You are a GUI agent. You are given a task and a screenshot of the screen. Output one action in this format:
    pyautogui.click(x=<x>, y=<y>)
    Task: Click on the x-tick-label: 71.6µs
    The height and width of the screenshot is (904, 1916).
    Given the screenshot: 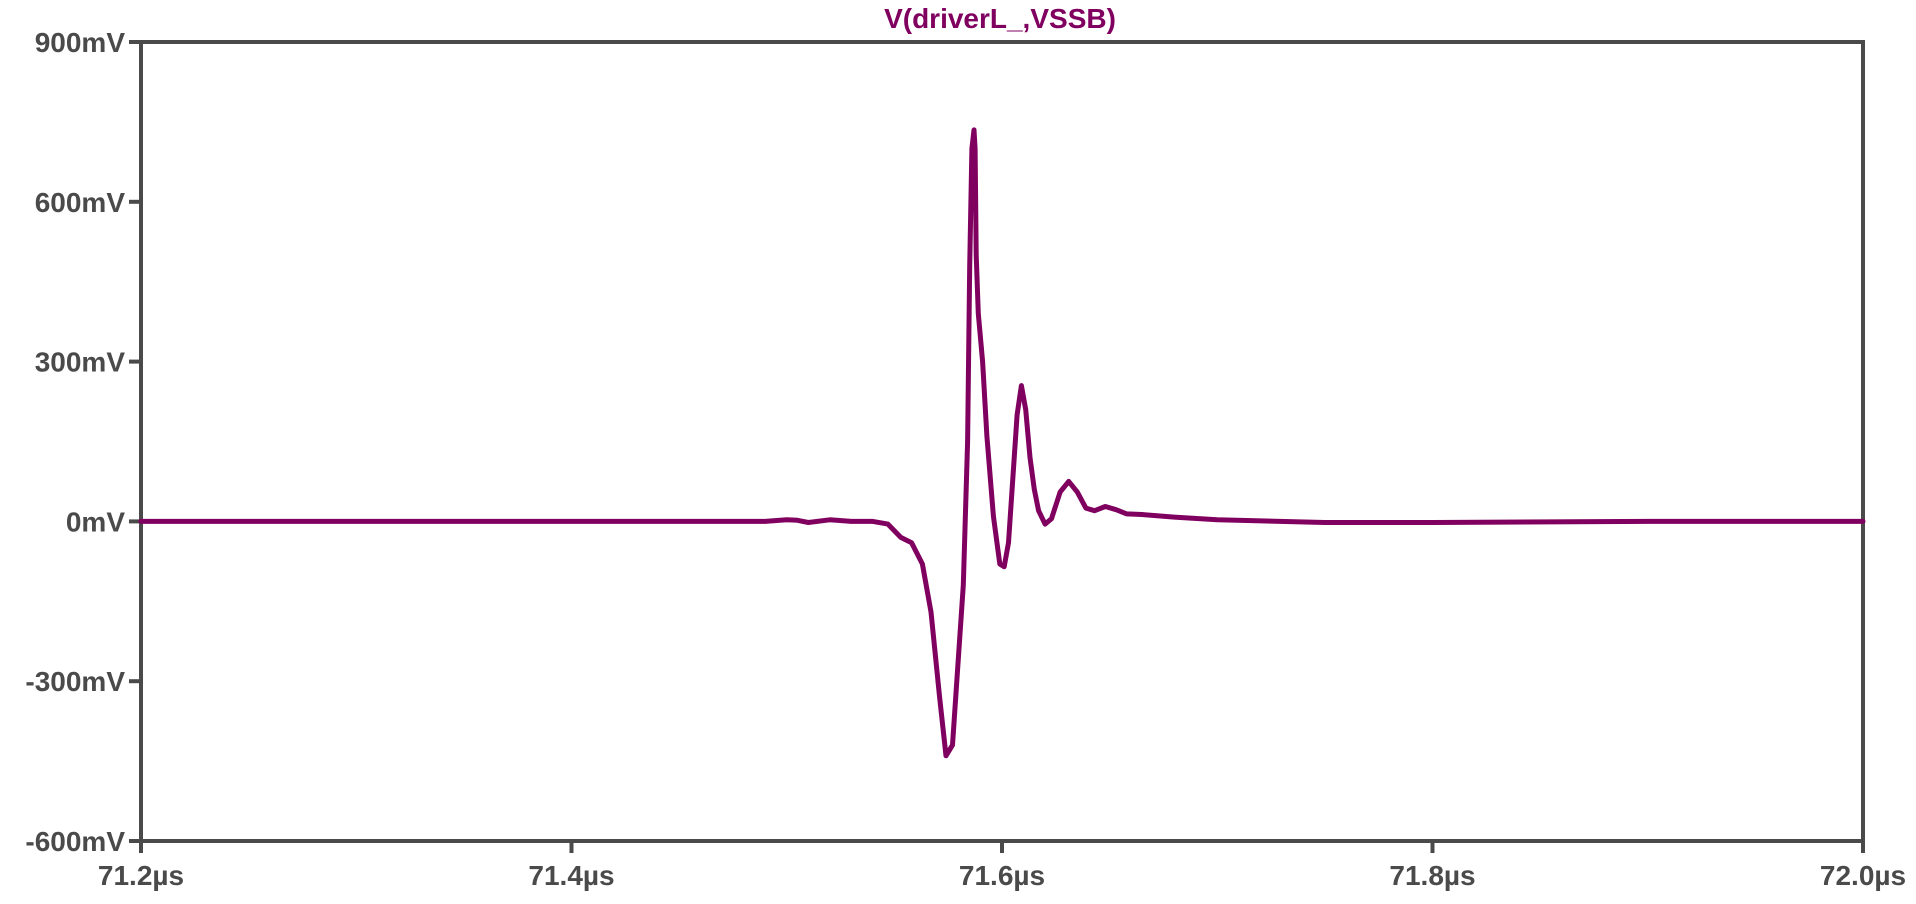 What is the action you would take?
    pyautogui.click(x=1002, y=875)
    